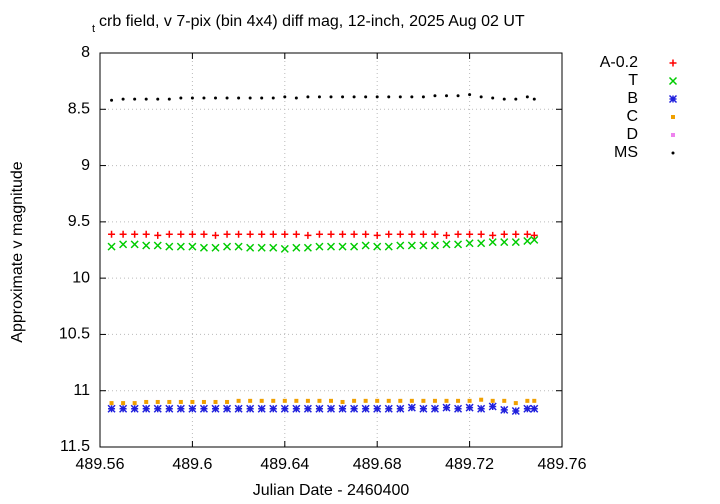 The image size is (720, 504). I want to click on legend-label: A-0.2, so click(619, 62).